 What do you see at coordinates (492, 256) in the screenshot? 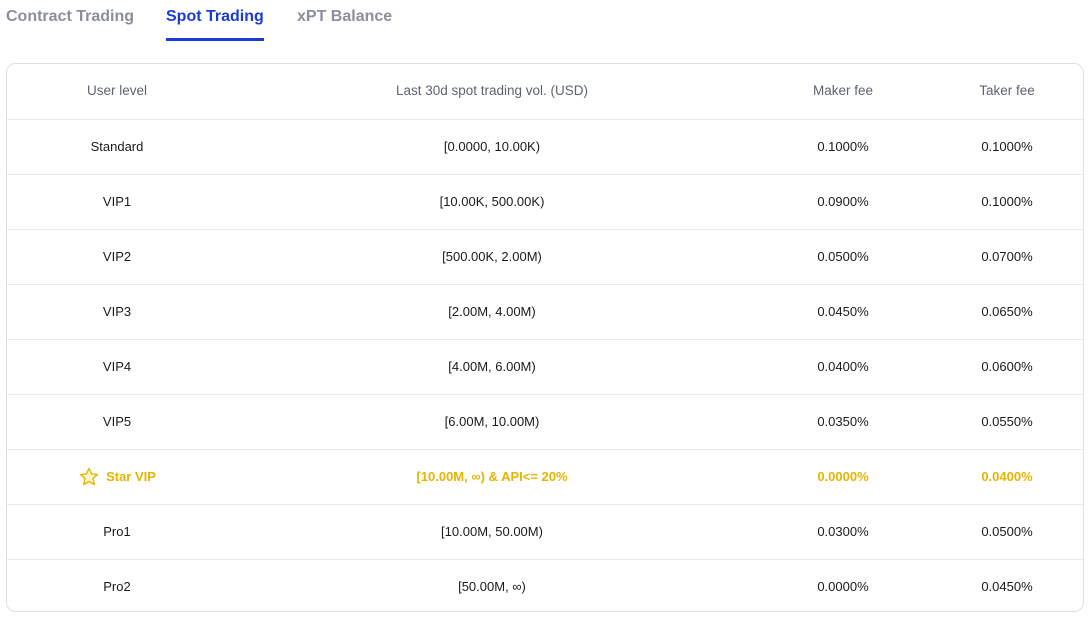
I see `trading-volume: [500.00K, 2.00M)` at bounding box center [492, 256].